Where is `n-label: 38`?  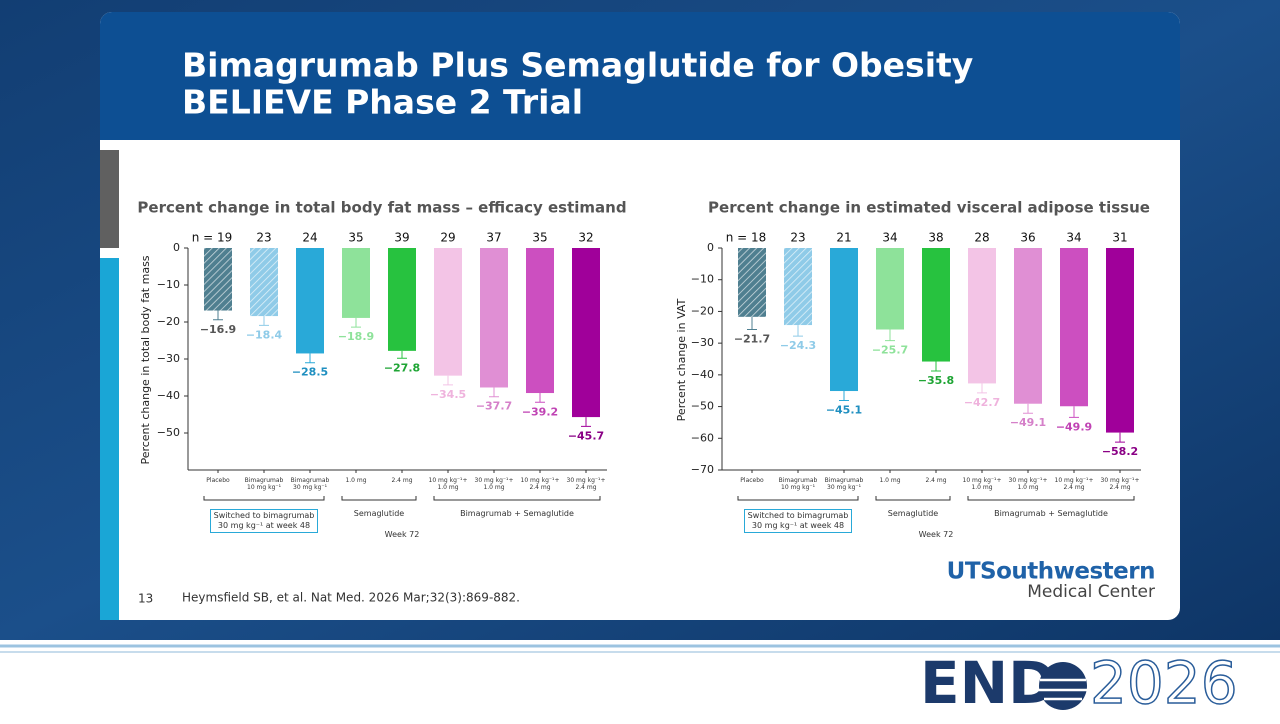
n-label: 38 is located at coordinates (935, 238).